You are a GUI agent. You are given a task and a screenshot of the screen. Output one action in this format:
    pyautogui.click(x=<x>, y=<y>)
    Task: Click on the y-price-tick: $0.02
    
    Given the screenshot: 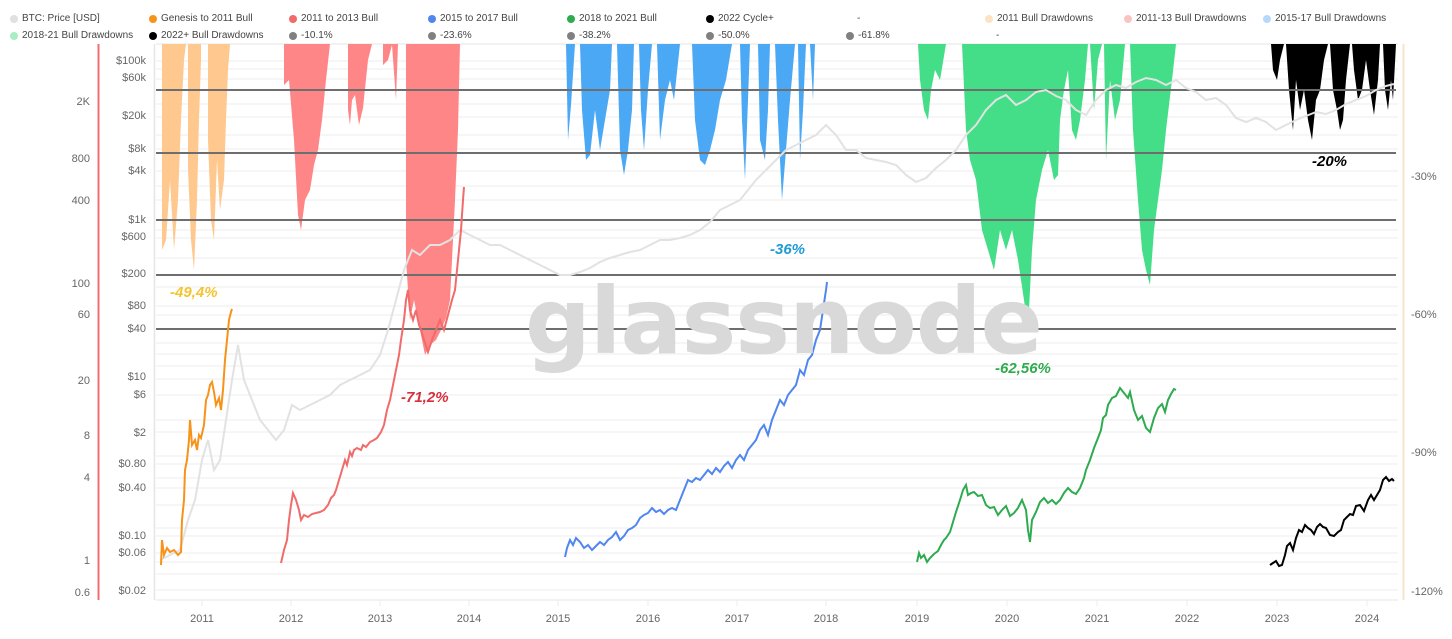 What is the action you would take?
    pyautogui.click(x=132, y=591)
    